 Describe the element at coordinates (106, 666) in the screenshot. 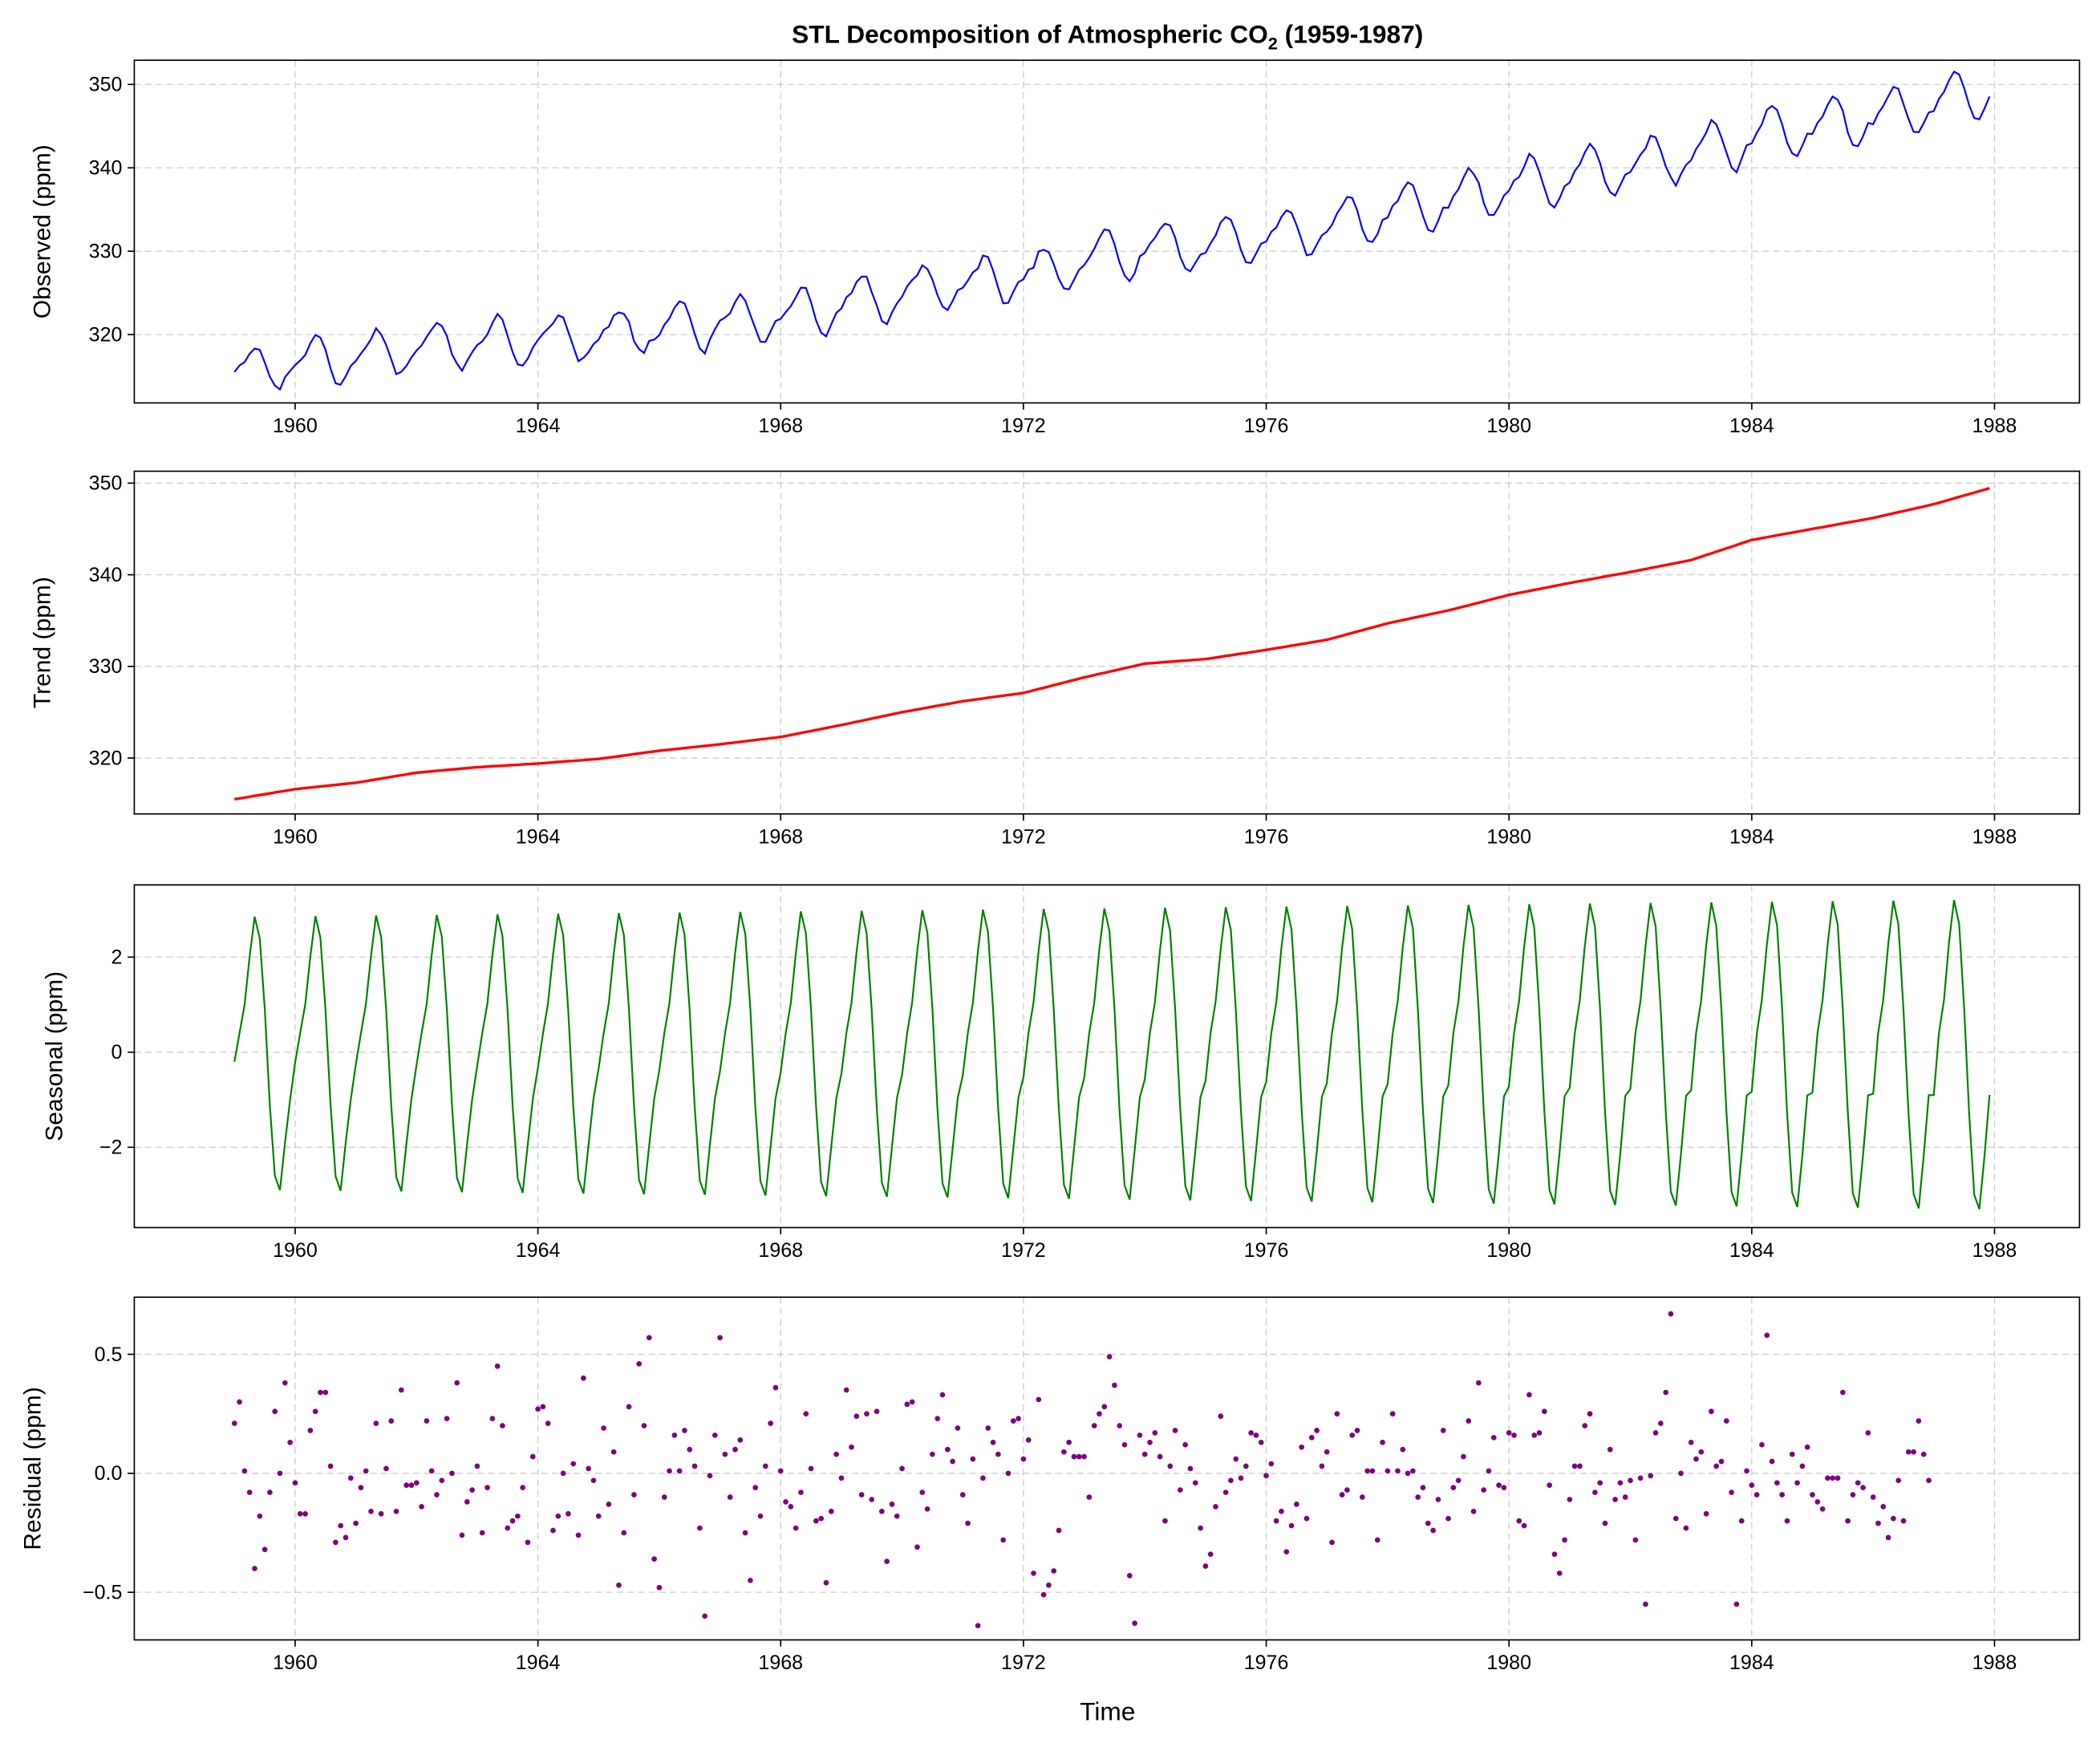

I see `y-tick-label: 330` at that location.